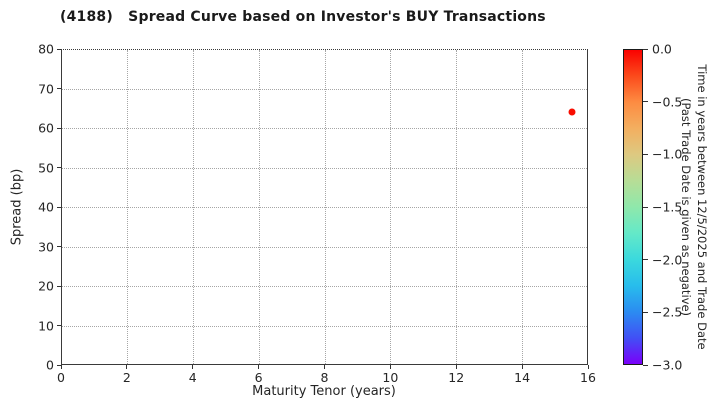  What do you see at coordinates (522, 377) in the screenshot?
I see `x-tick-label: 14` at bounding box center [522, 377].